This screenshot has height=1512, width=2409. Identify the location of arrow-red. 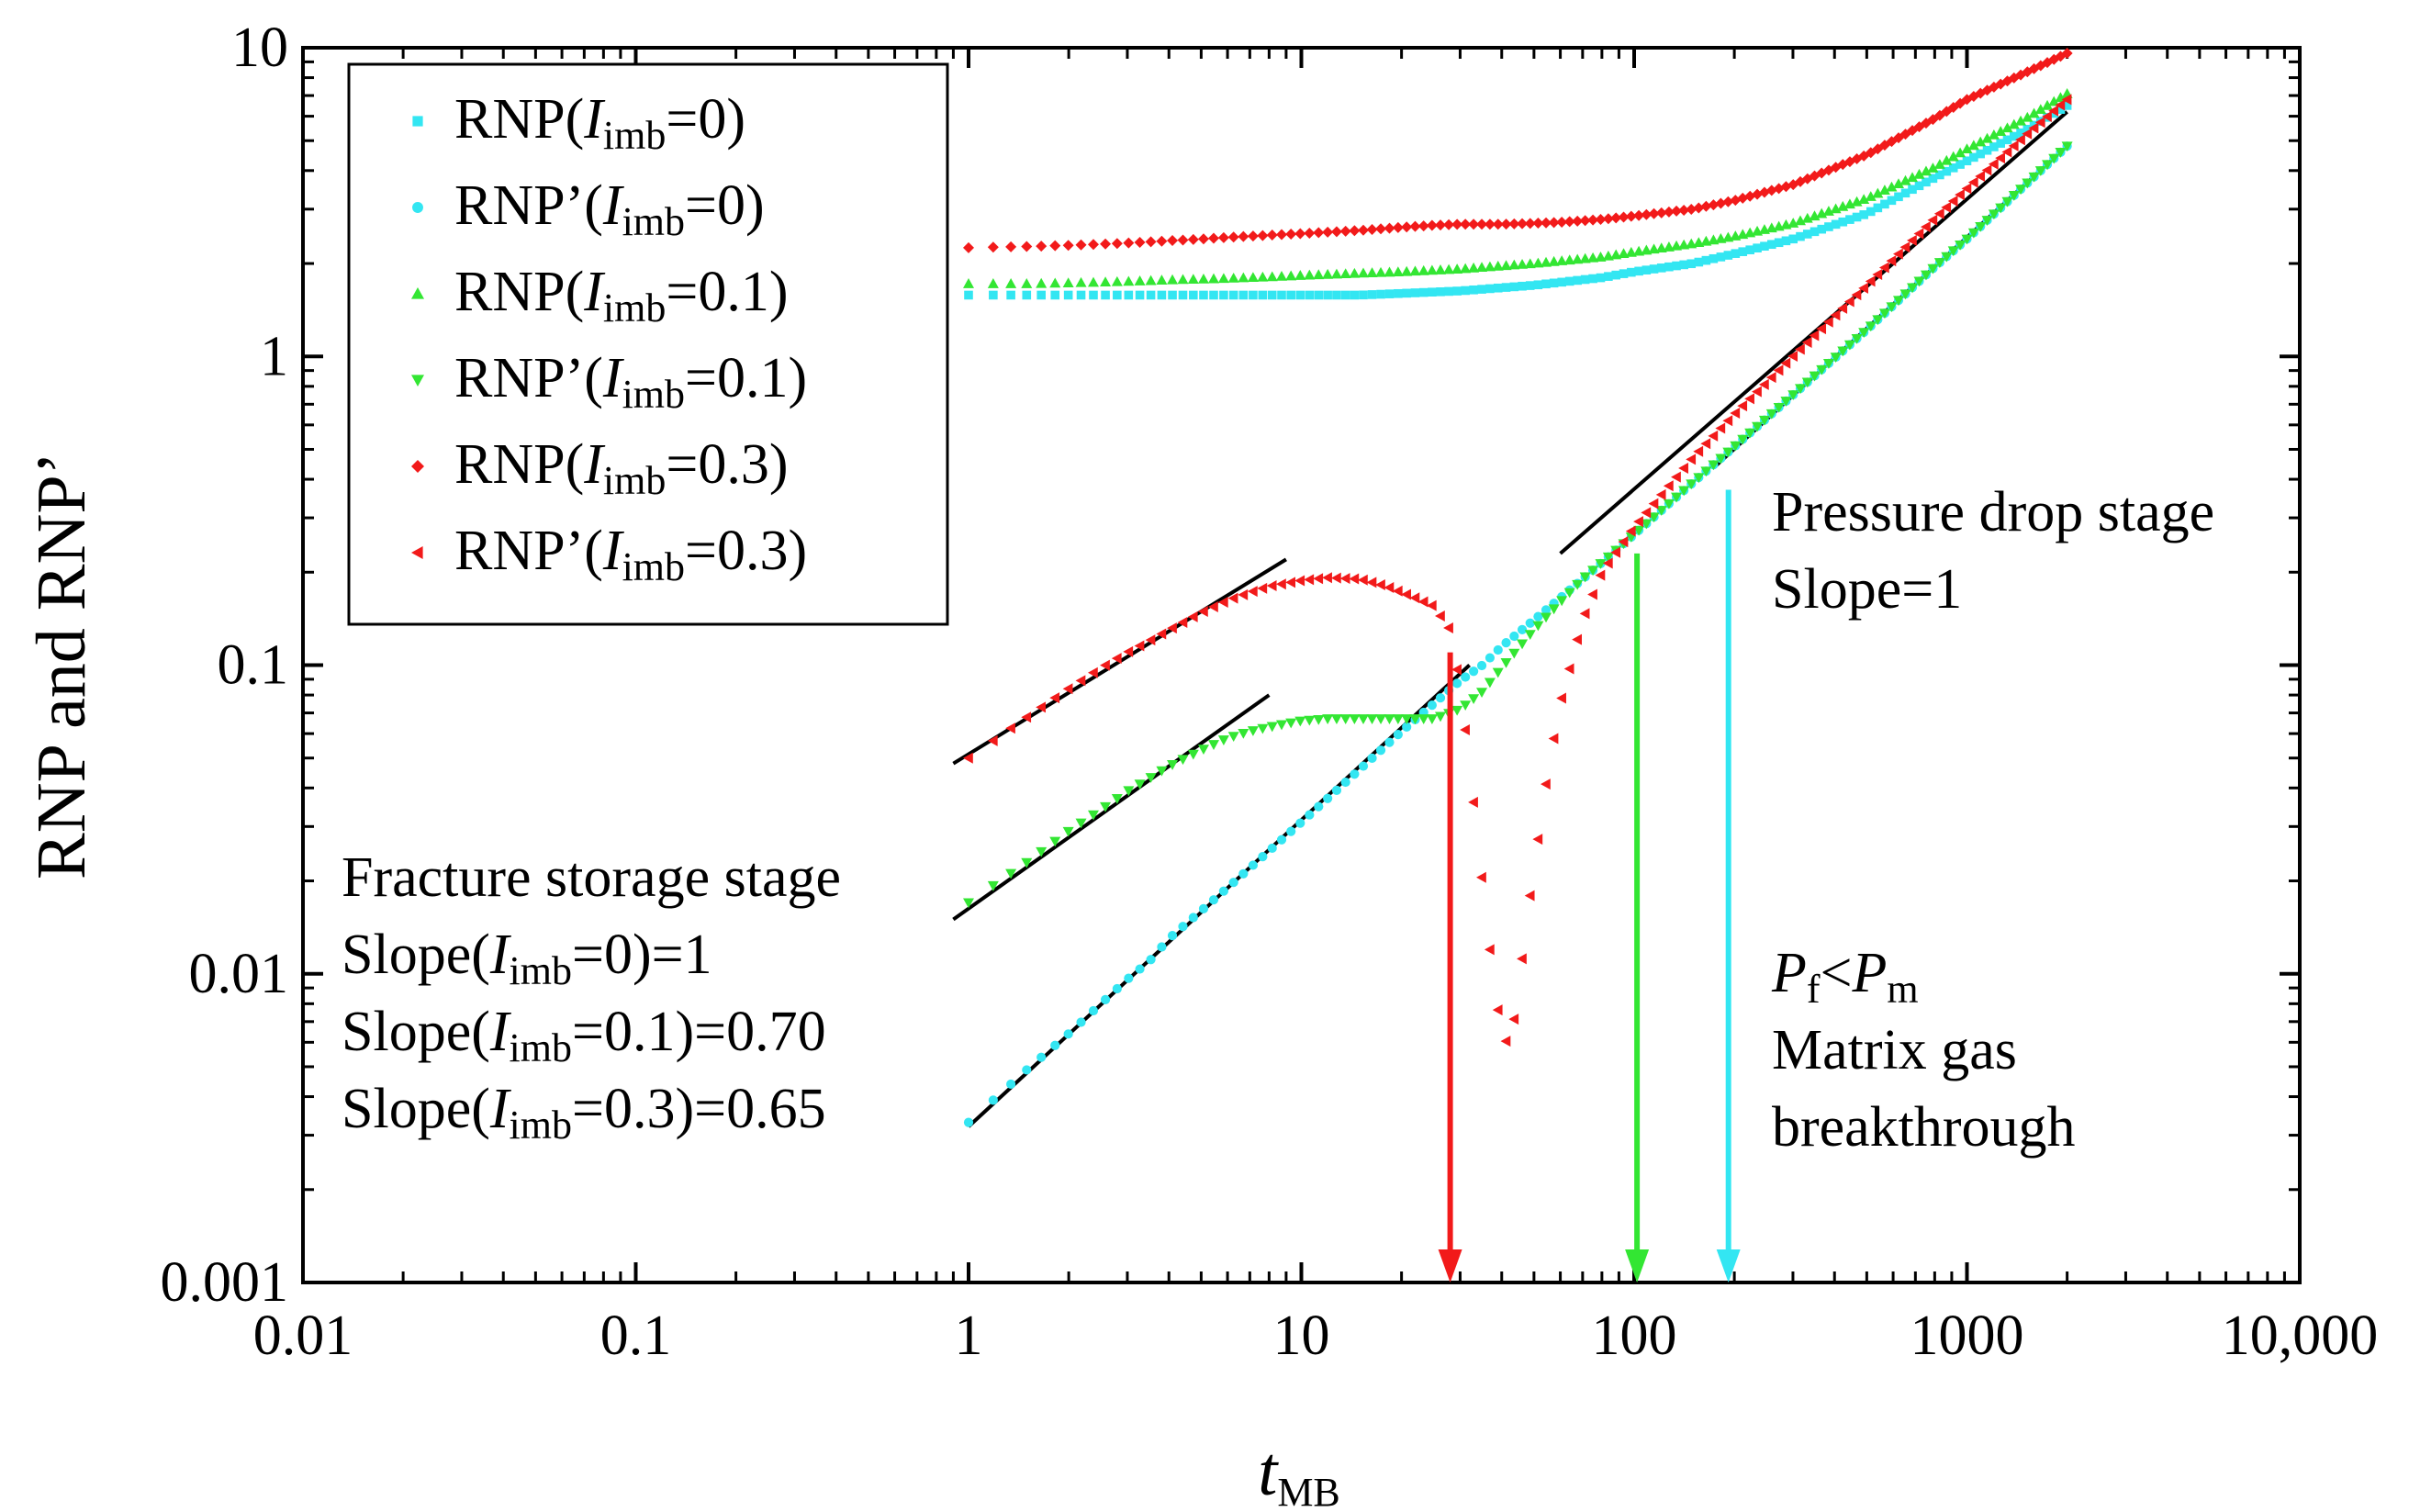
(1450, 967).